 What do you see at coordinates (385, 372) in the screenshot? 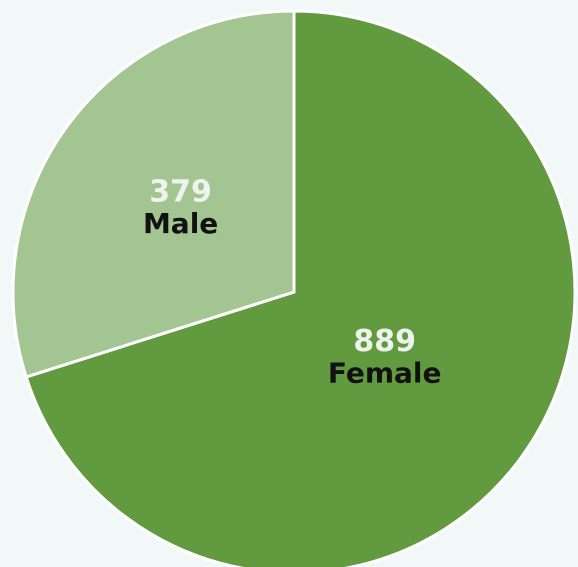
I see `category-label: Female` at bounding box center [385, 372].